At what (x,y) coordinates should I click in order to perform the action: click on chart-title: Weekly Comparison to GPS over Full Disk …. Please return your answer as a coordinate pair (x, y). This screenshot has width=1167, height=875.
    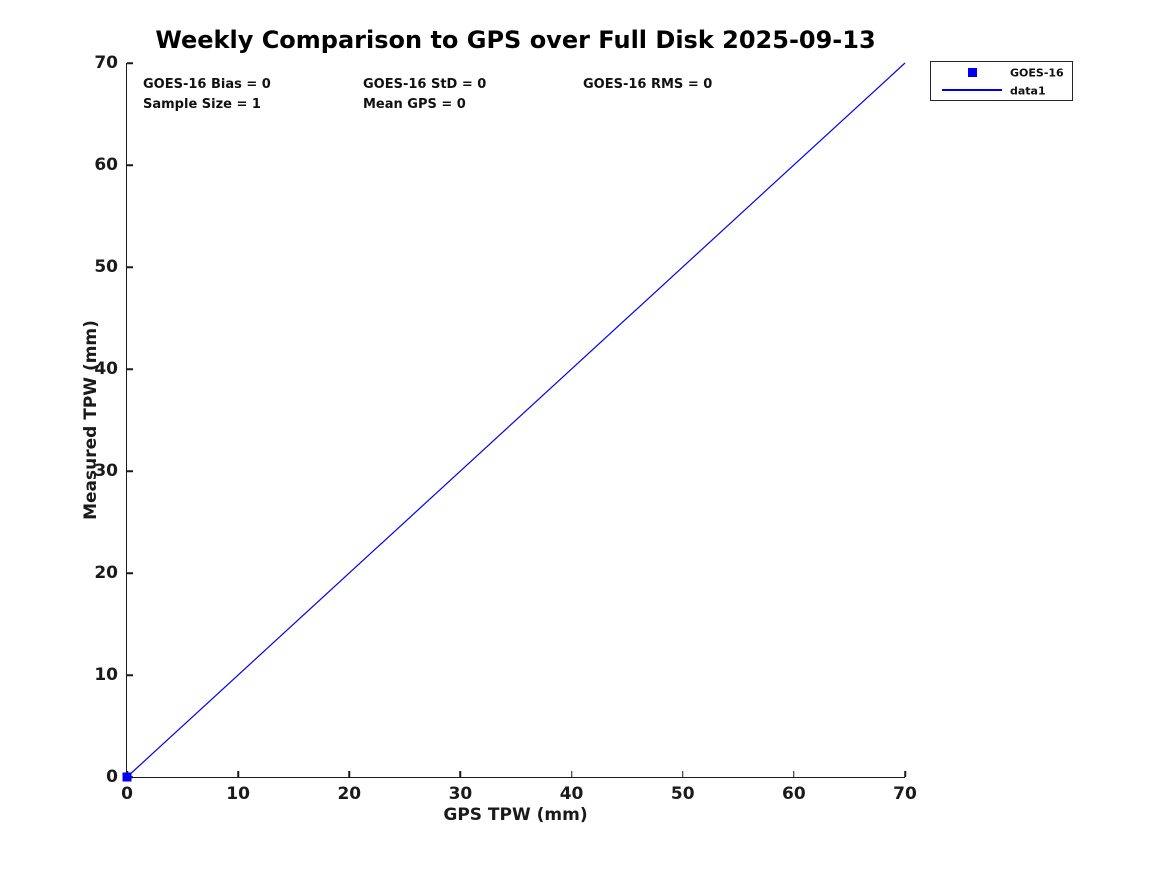
    Looking at the image, I should click on (515, 40).